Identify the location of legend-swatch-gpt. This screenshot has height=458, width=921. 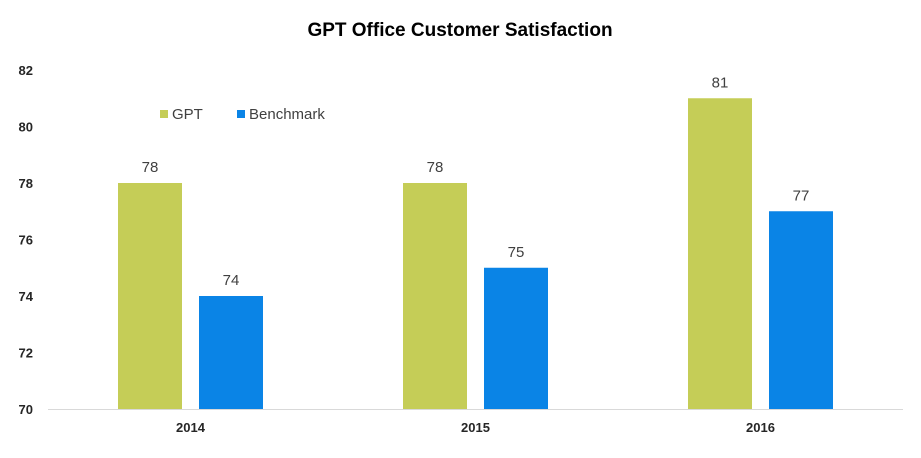
(164, 114).